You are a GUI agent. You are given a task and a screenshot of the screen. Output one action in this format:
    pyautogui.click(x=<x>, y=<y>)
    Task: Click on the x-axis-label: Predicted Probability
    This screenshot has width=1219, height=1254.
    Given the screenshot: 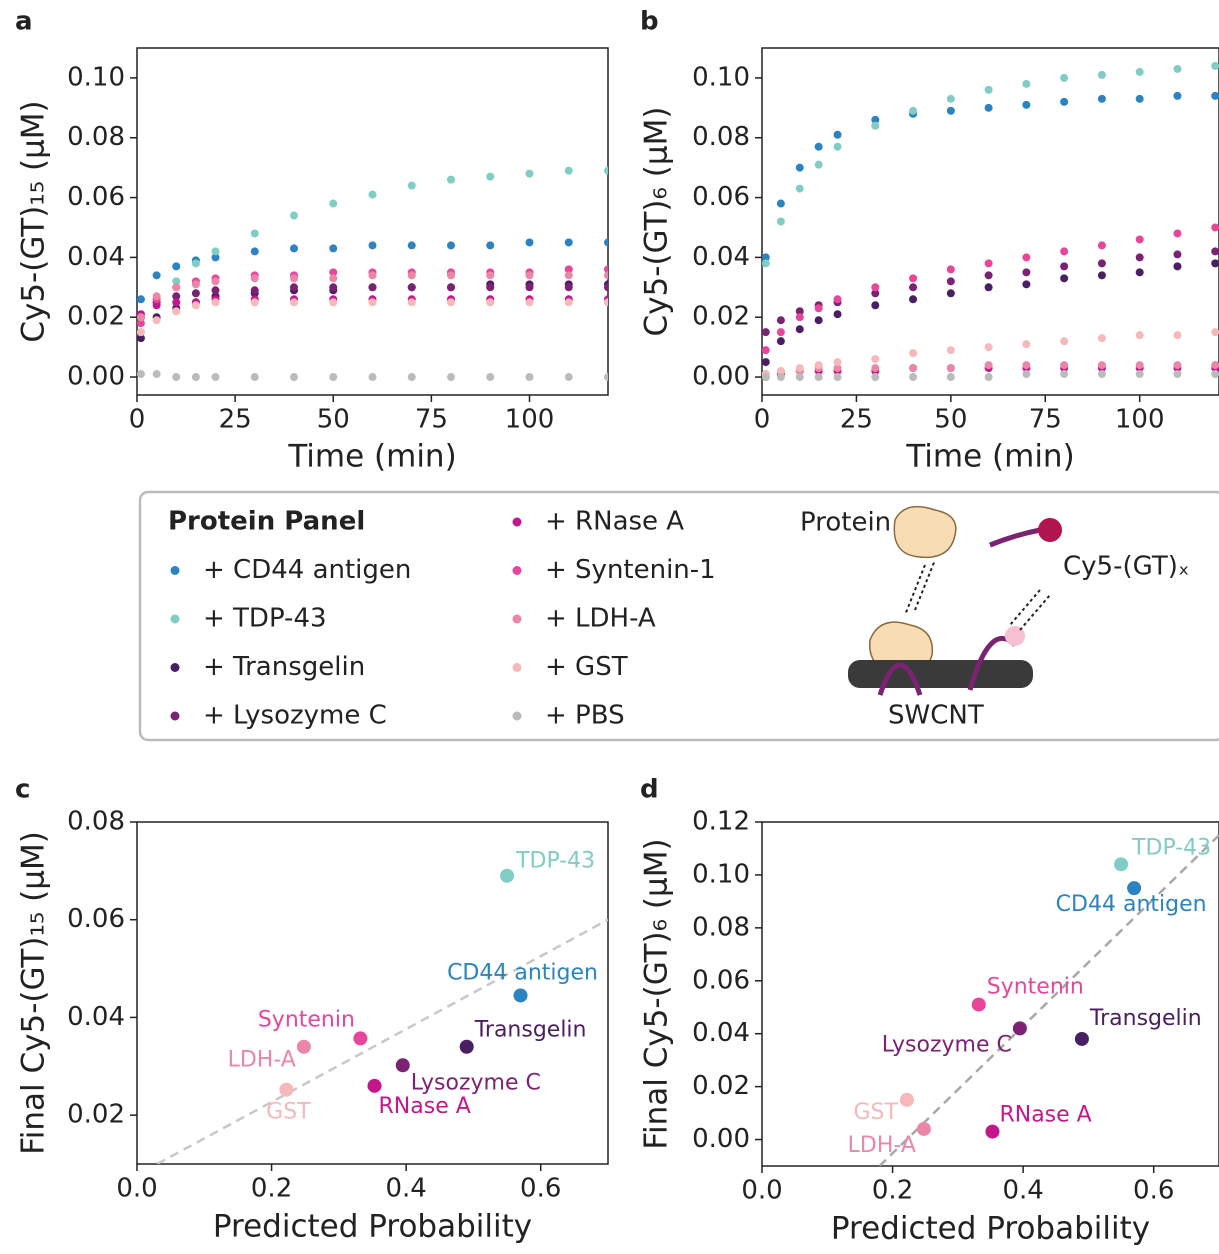 What is the action you would take?
    pyautogui.click(x=372, y=1227)
    